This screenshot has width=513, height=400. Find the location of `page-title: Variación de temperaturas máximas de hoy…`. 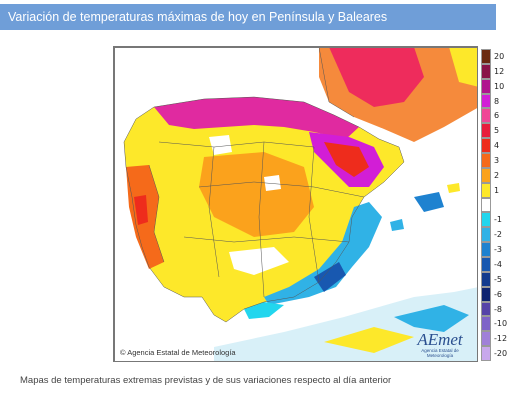

page-title: Variación de temperaturas máximas de hoy… is located at coordinates (248, 17).